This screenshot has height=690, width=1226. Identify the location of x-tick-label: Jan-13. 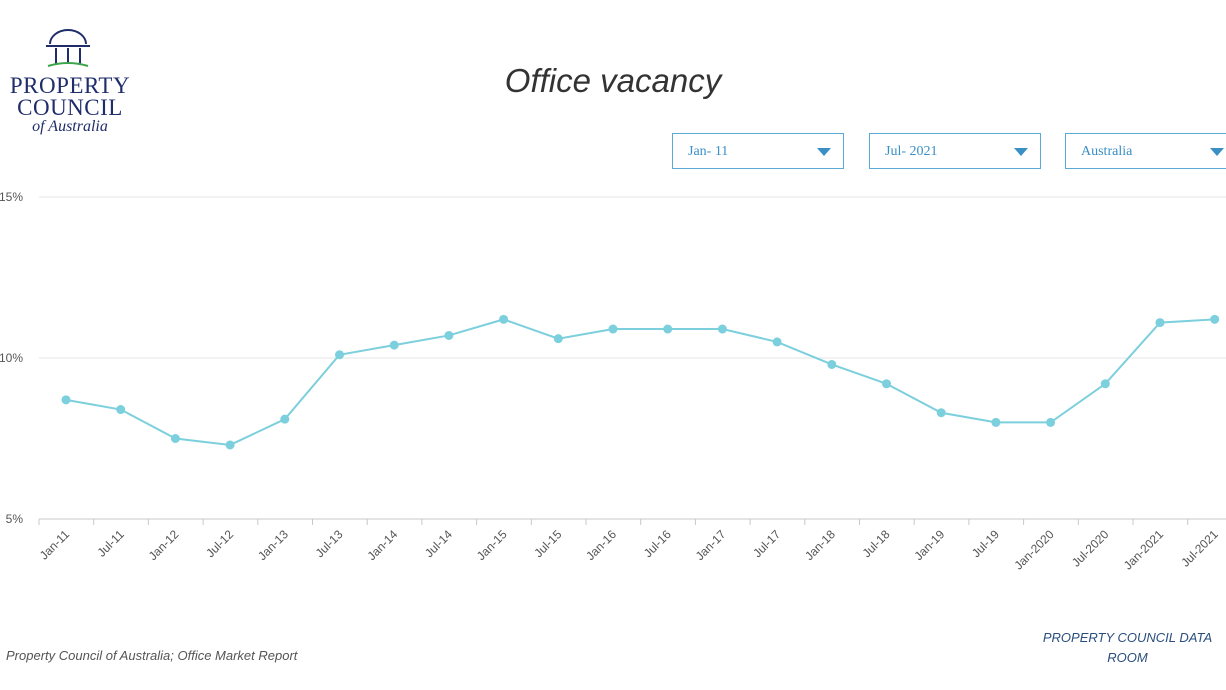
(273, 545).